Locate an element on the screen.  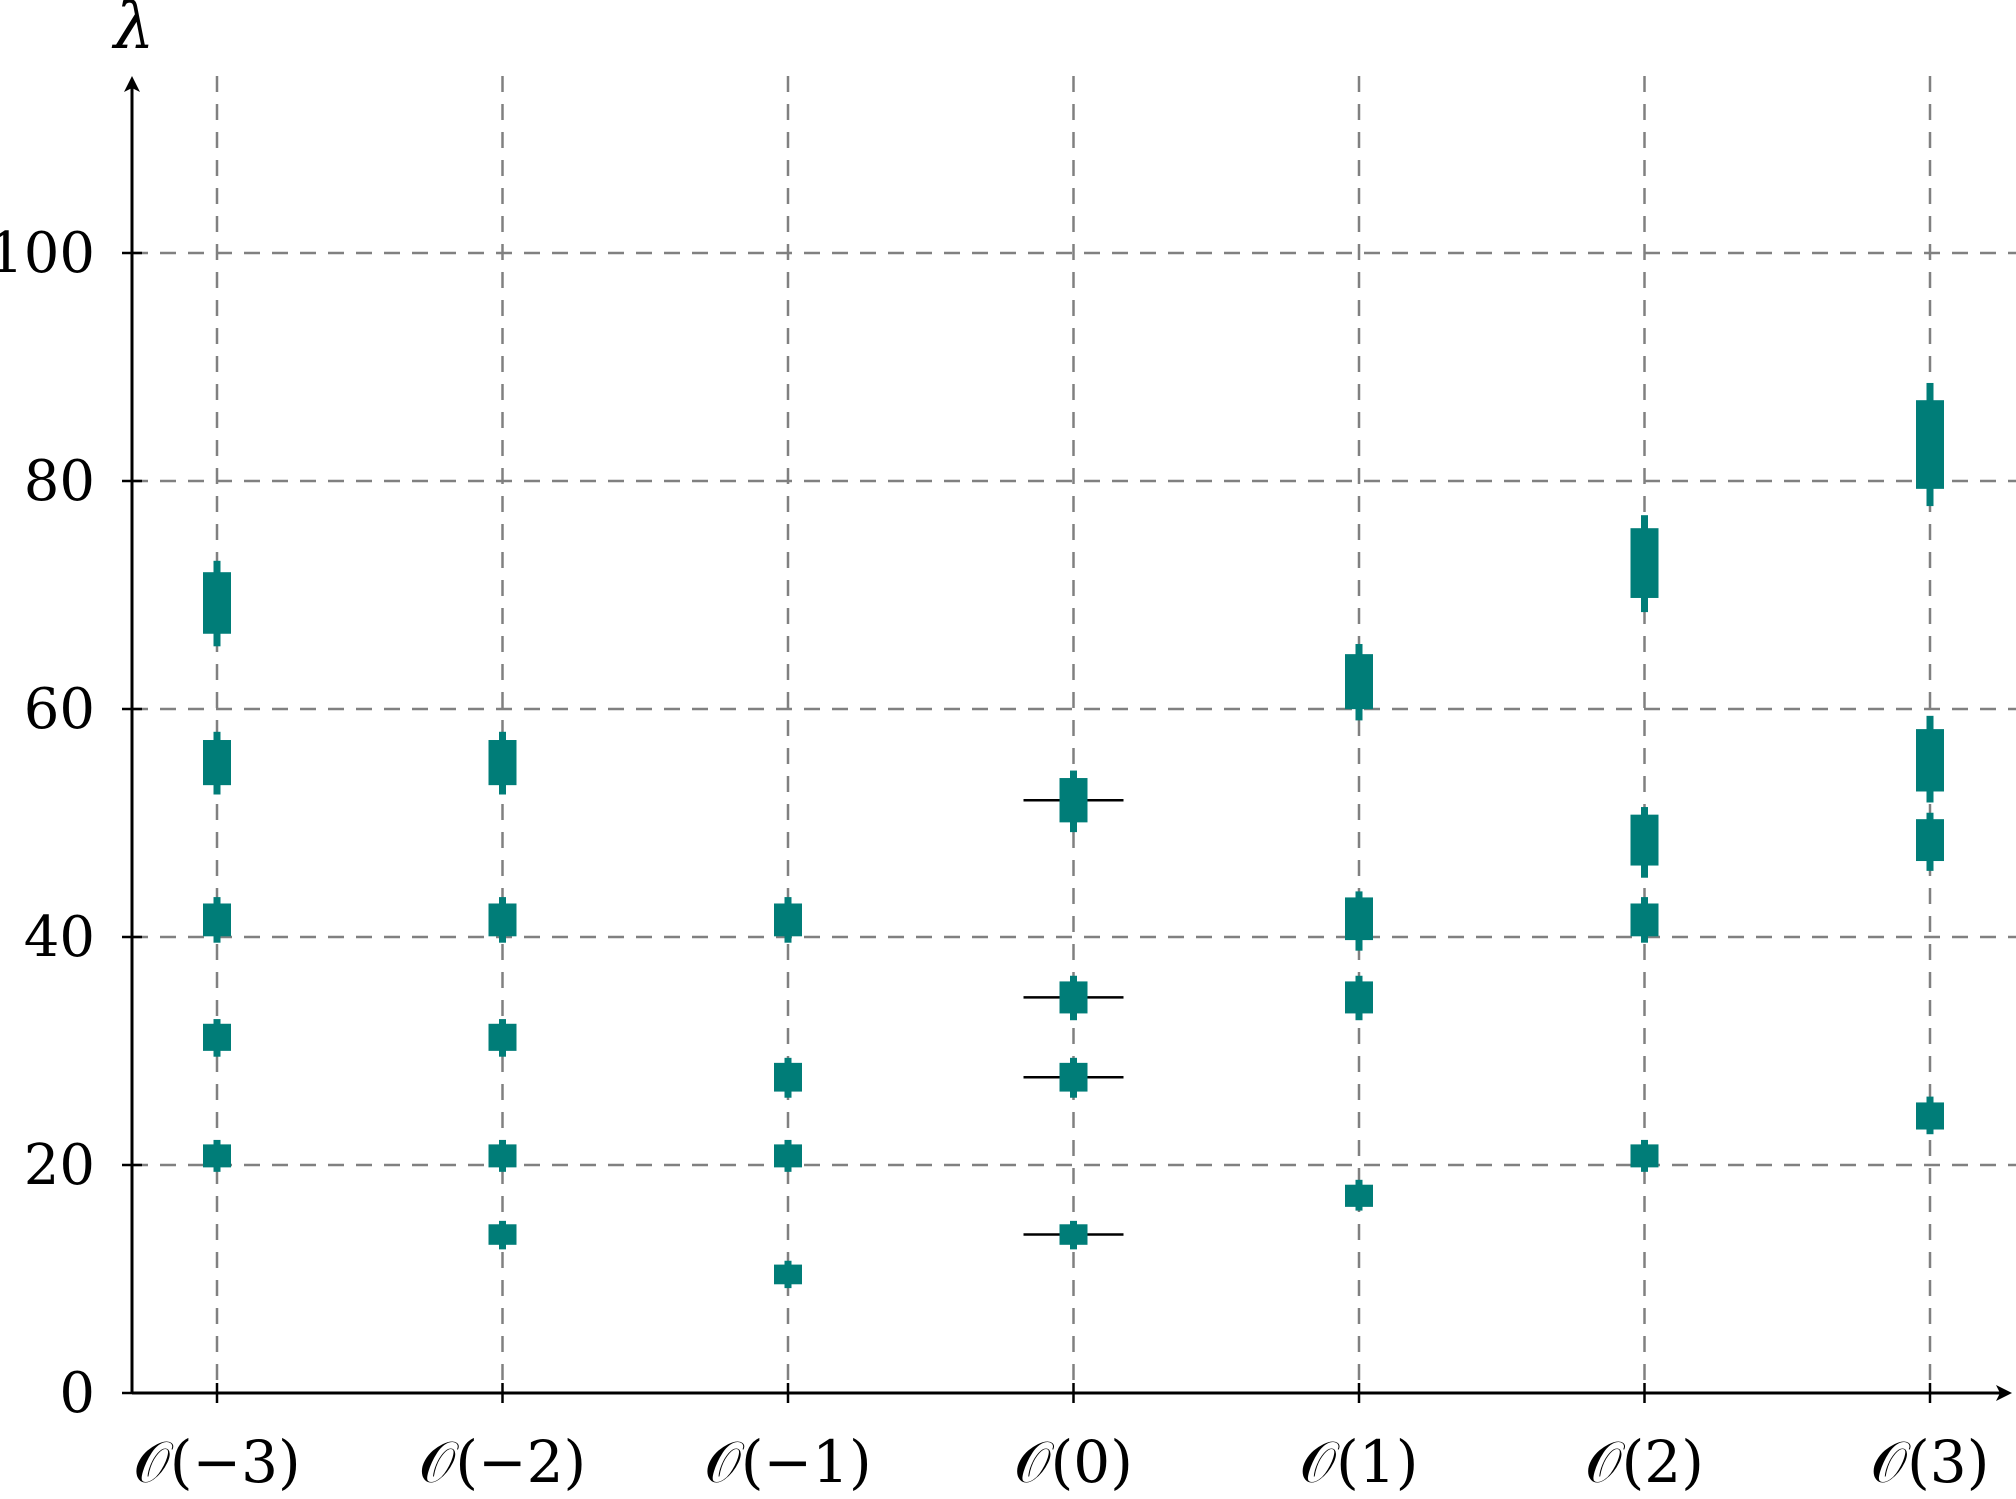
x-category-label: 𝒪(1) is located at coordinates (1359, 1462).